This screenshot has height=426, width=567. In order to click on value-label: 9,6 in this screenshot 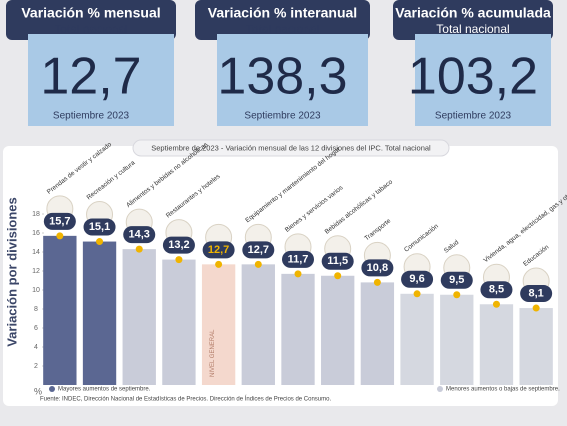, I will do `click(416, 279)`.